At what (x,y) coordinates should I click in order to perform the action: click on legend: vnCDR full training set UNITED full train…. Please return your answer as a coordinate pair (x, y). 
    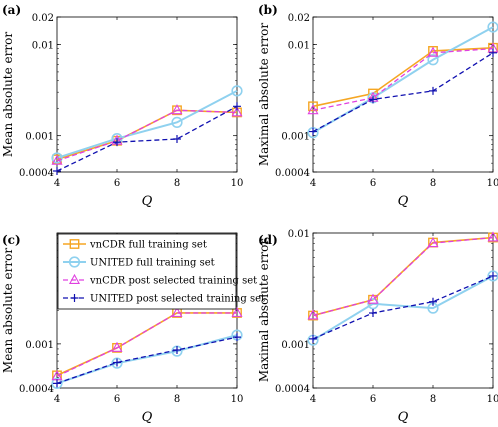
    Looking at the image, I should click on (161, 271).